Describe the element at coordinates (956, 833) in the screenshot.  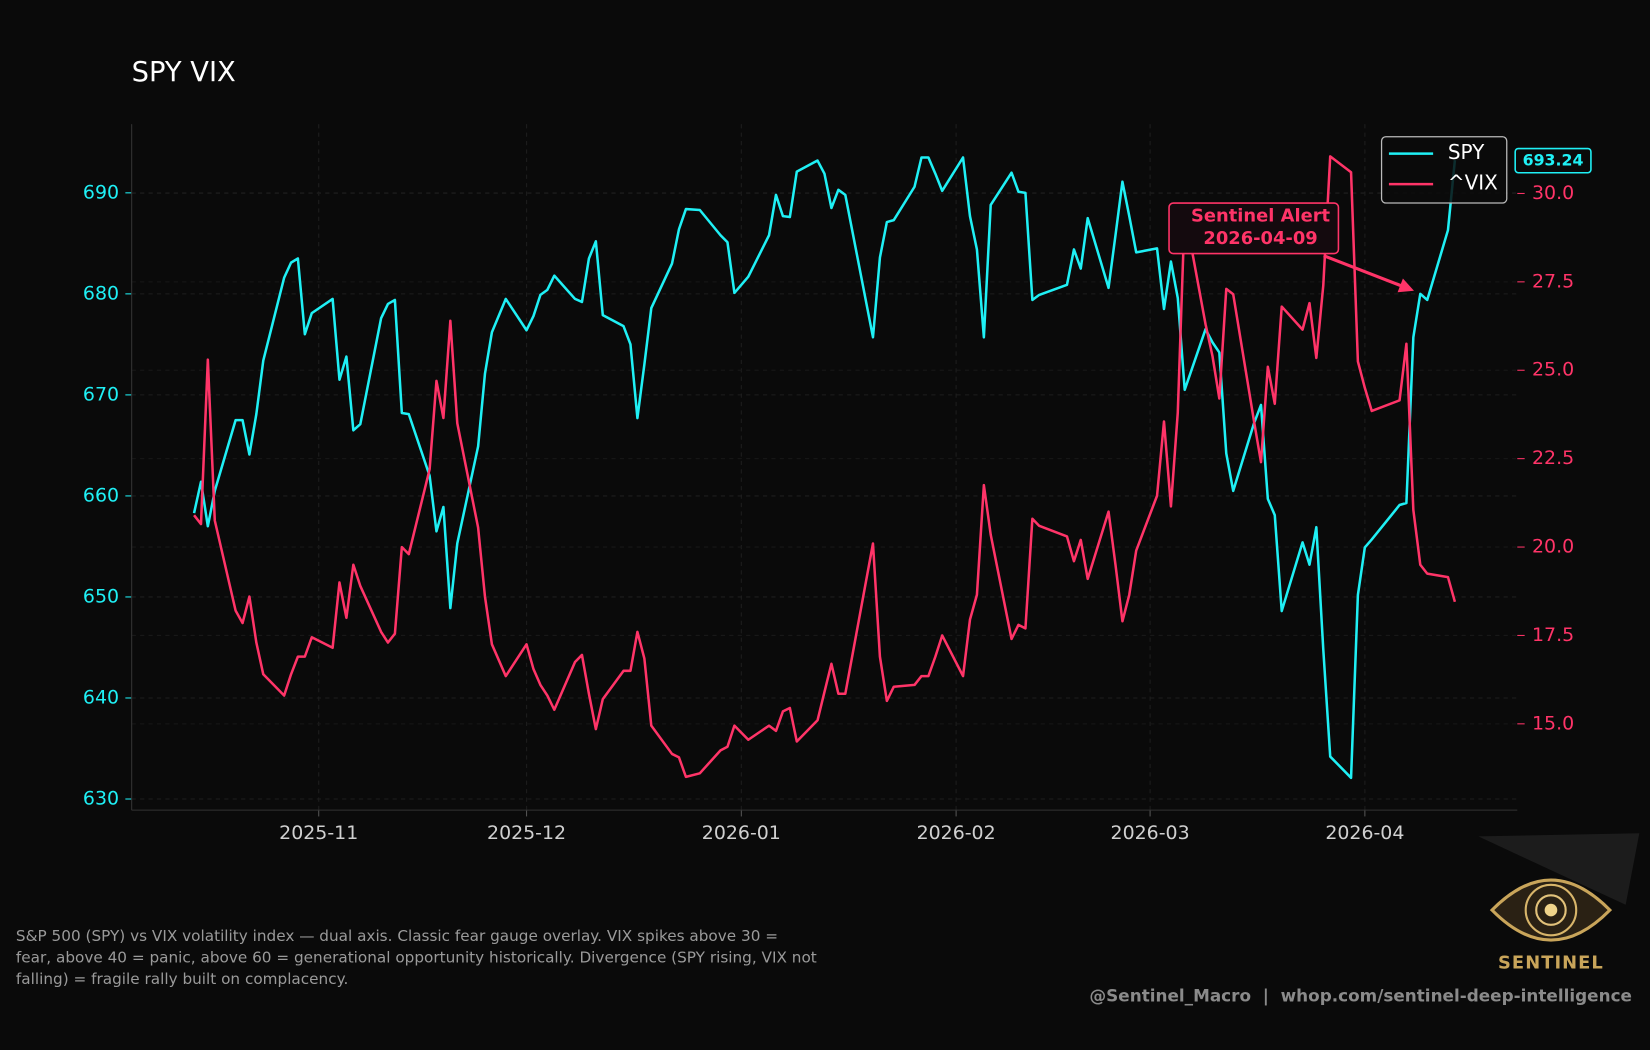
I see `x-tick-label: 2026-02` at that location.